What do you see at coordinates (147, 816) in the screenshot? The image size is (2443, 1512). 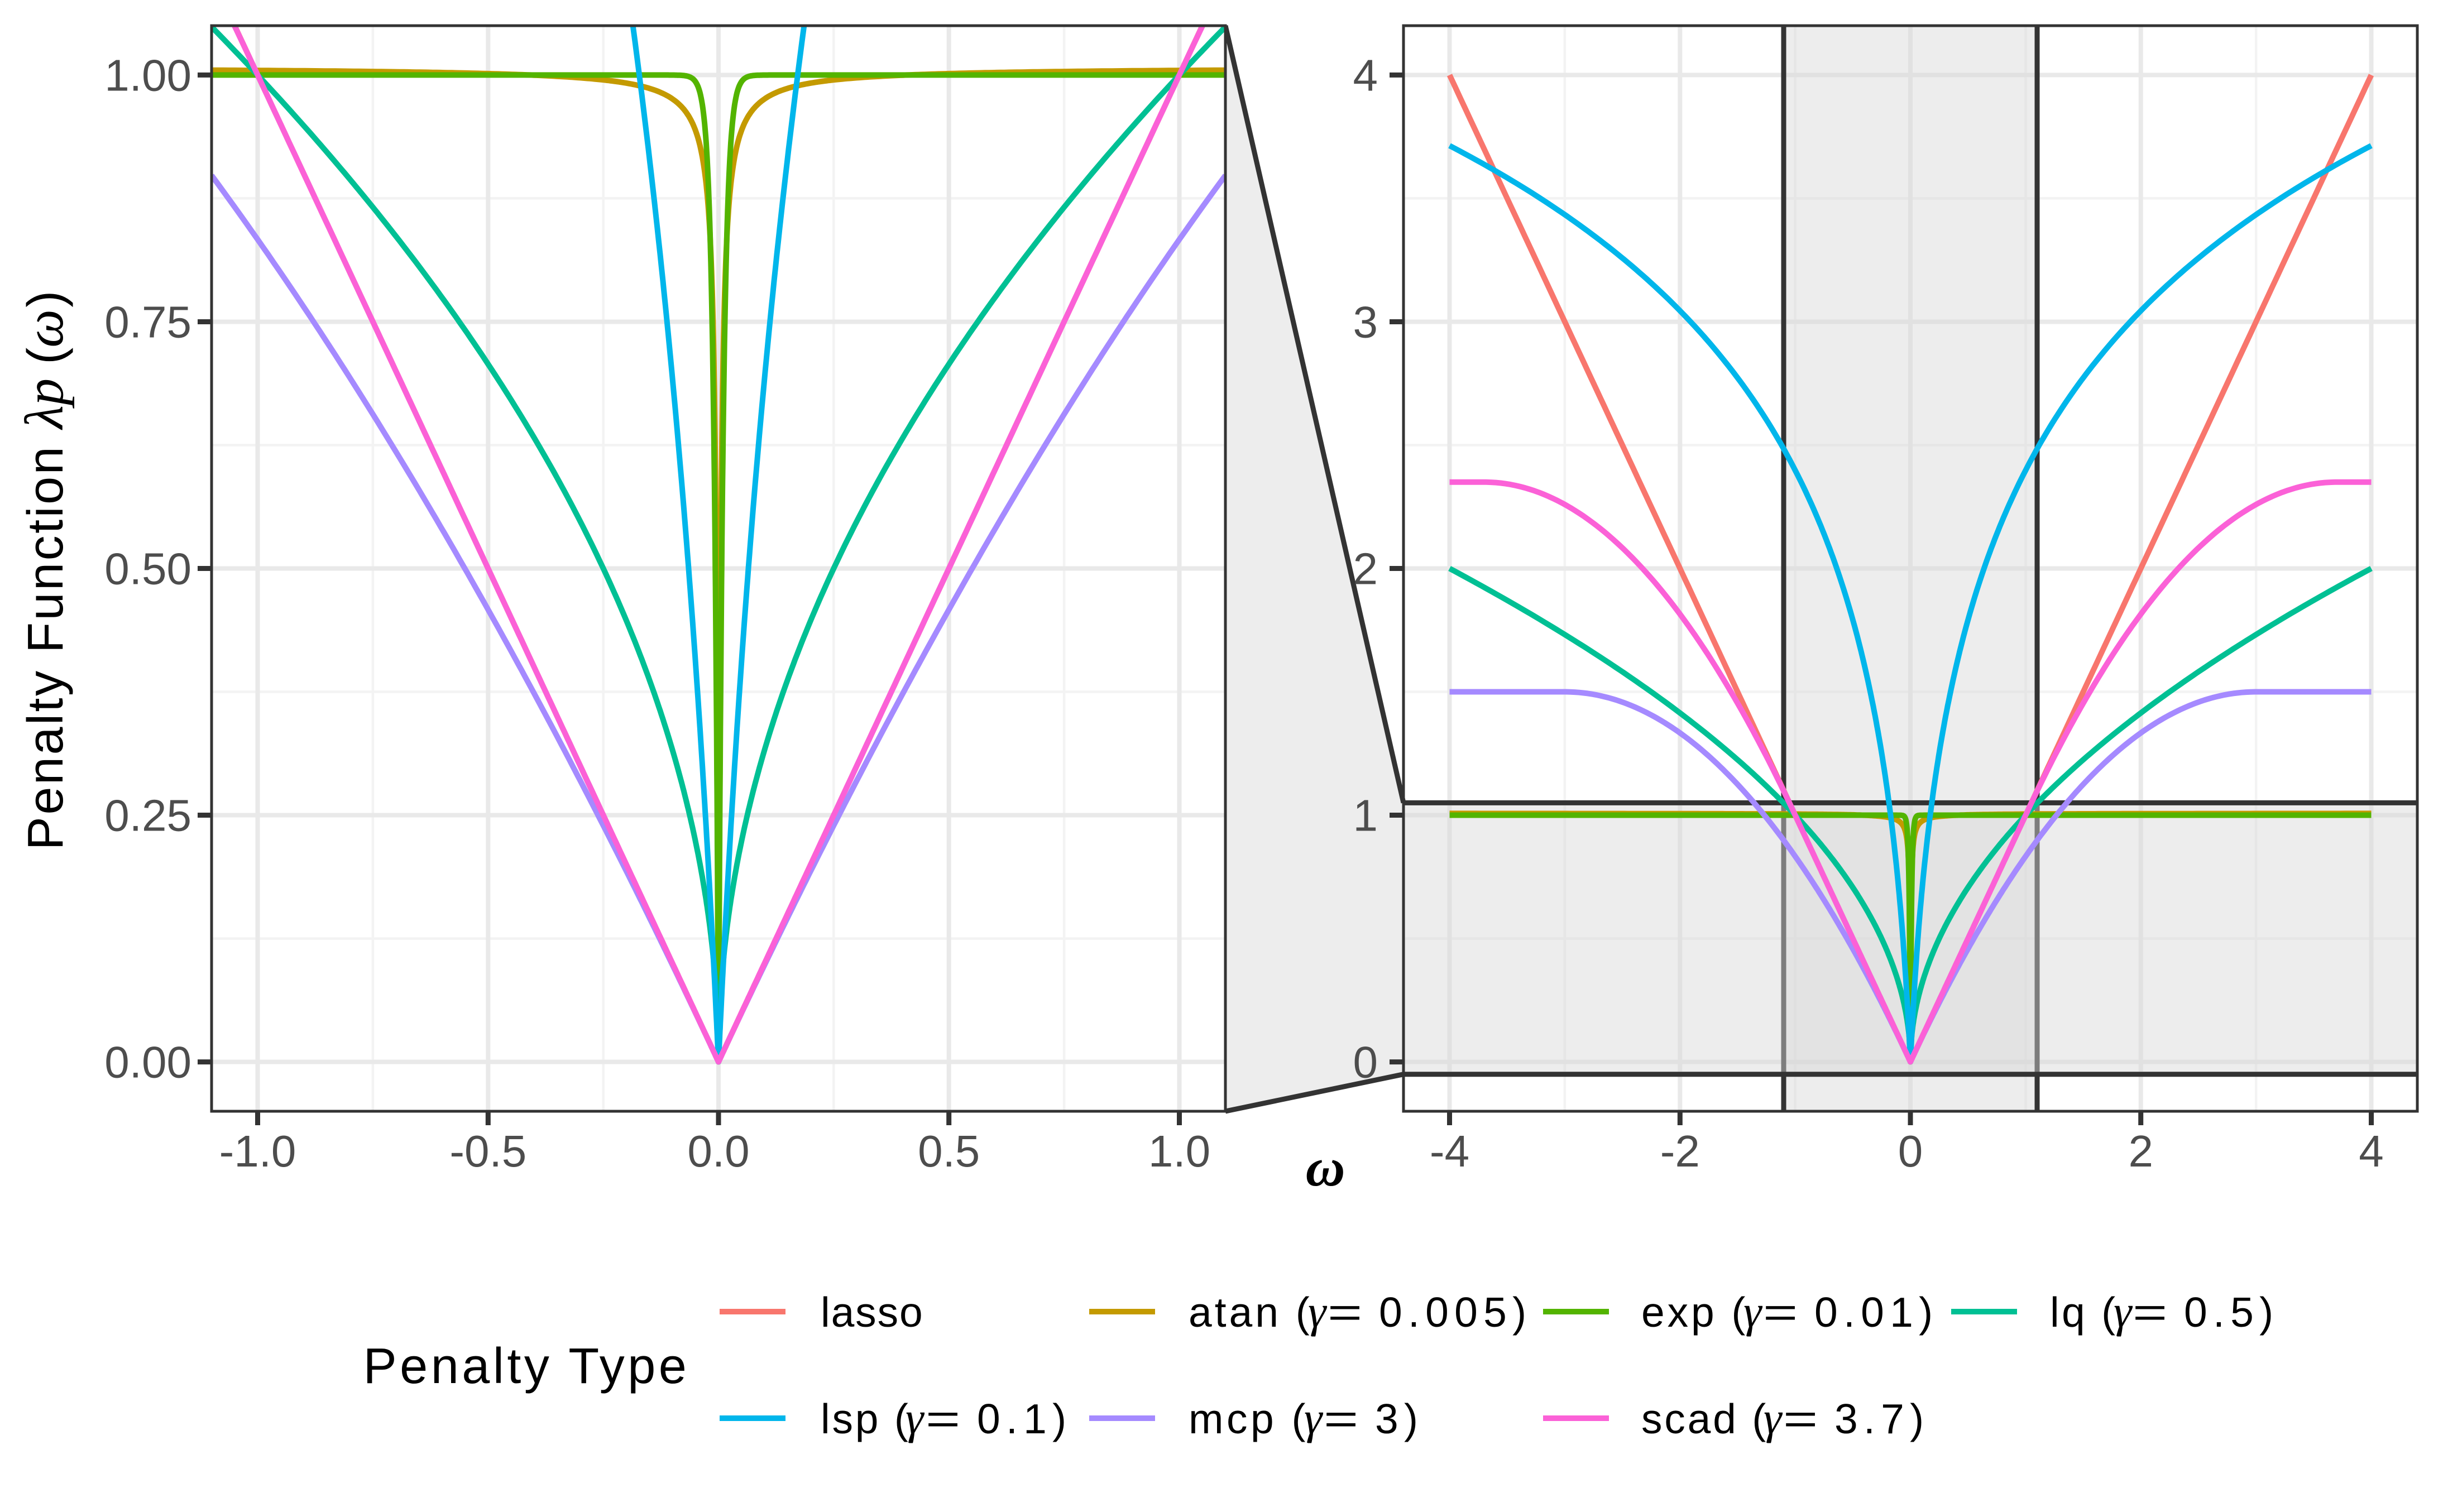 I see `svg-text: 0.25` at bounding box center [147, 816].